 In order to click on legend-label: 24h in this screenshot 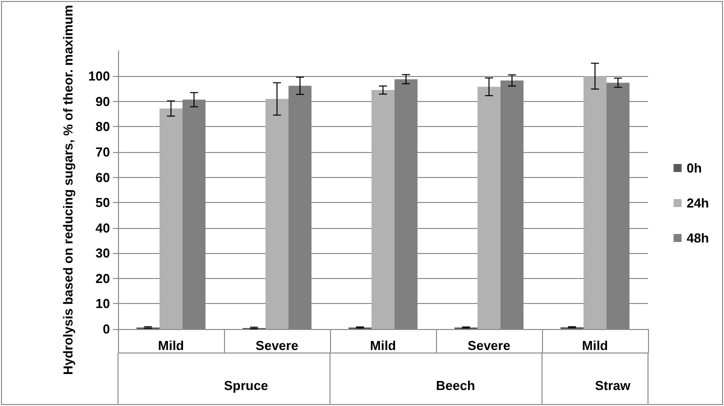, I will do `click(698, 203)`.